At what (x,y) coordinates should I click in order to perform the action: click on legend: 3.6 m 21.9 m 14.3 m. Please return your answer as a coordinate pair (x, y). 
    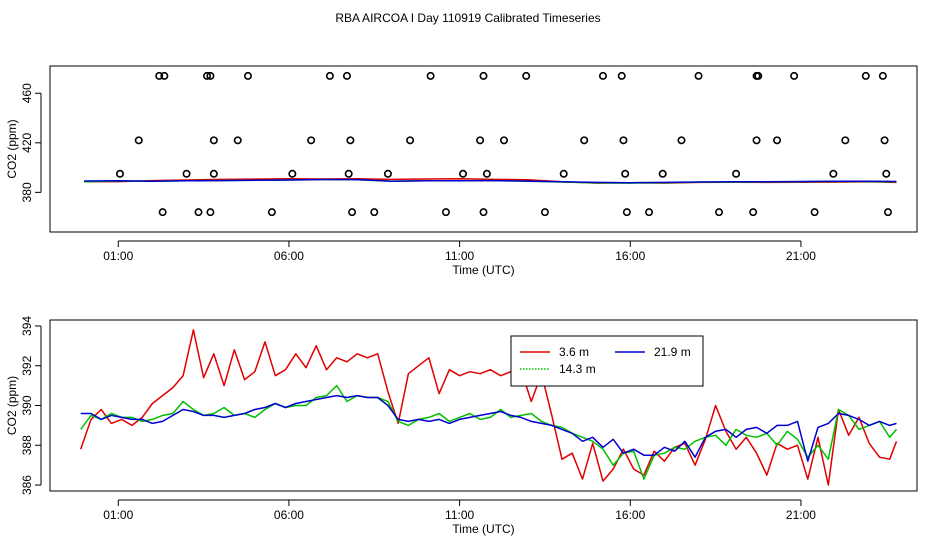
    Looking at the image, I should click on (607, 361).